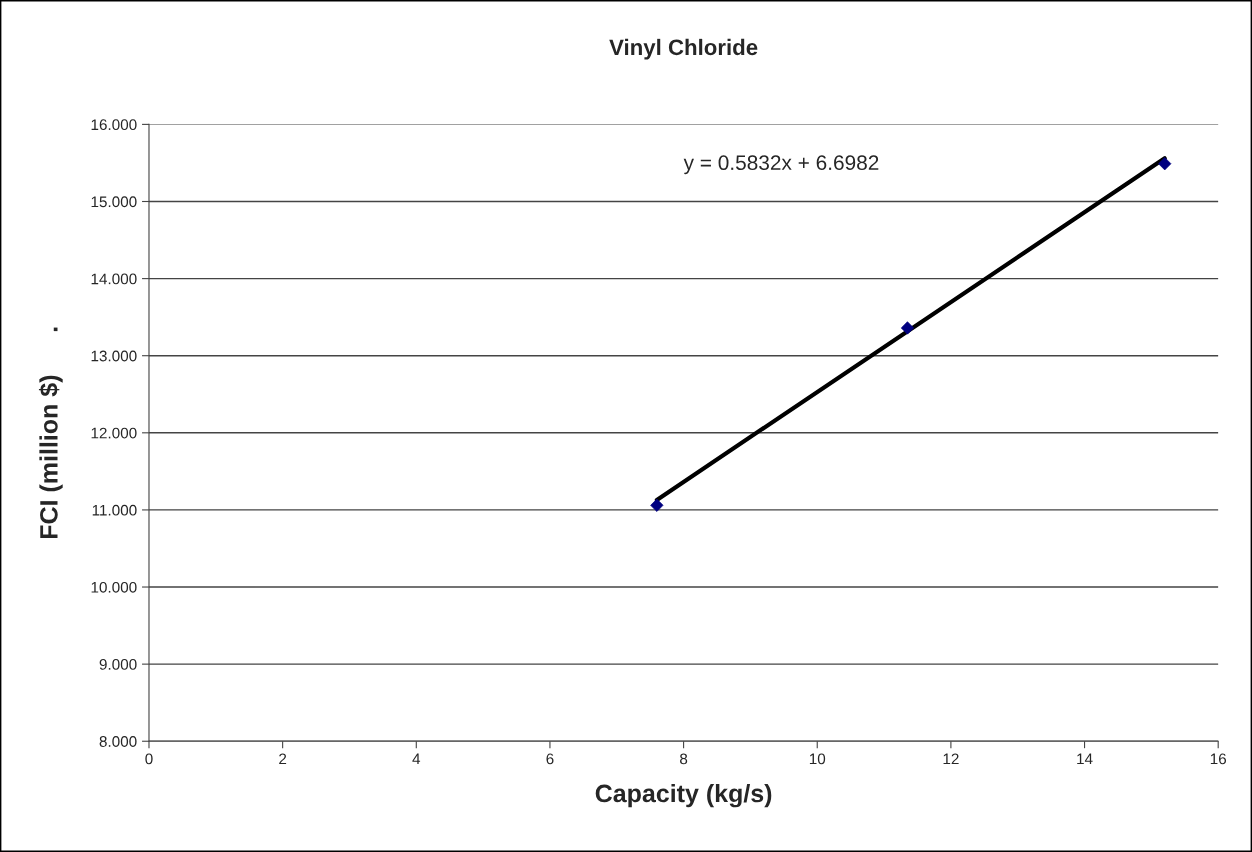  I want to click on y-tick-label: 16.000, so click(114, 125).